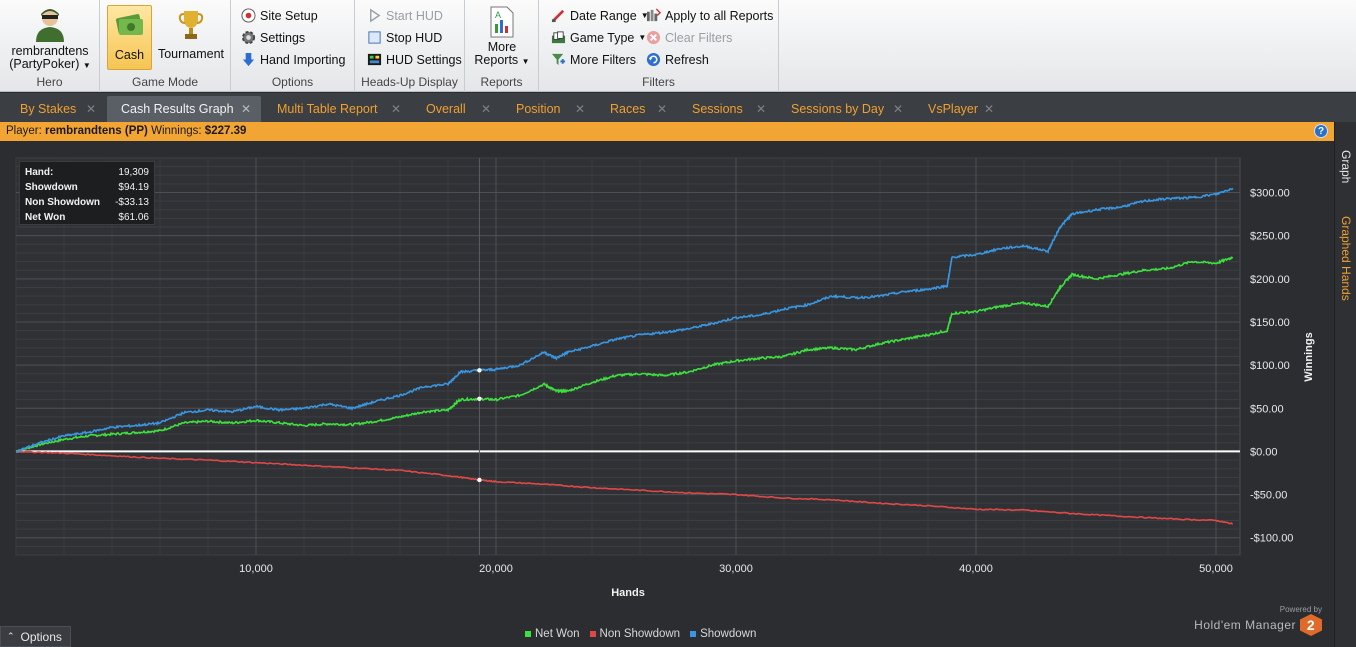  Describe the element at coordinates (689, 37) in the screenshot. I see `clear-filters-button: Clear Filters` at that location.